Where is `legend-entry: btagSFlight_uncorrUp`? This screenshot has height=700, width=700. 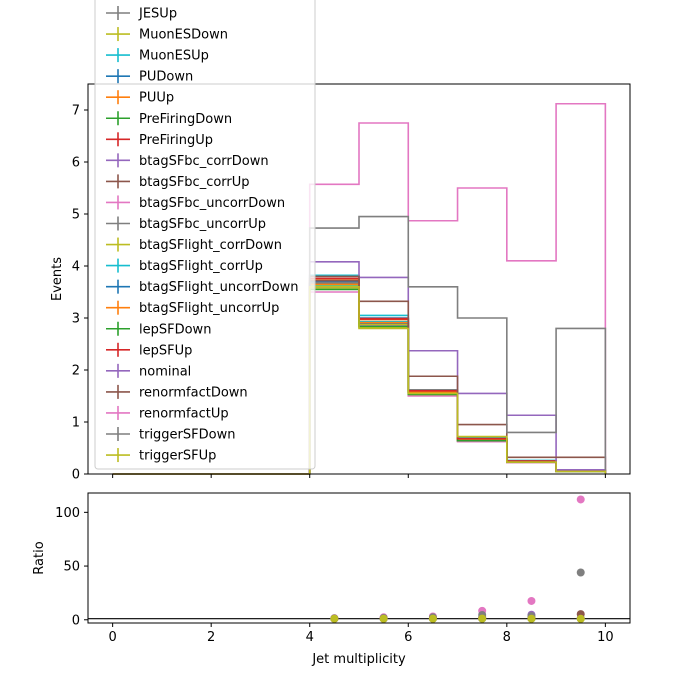
legend-entry: btagSFlight_uncorrUp is located at coordinates (192, 308).